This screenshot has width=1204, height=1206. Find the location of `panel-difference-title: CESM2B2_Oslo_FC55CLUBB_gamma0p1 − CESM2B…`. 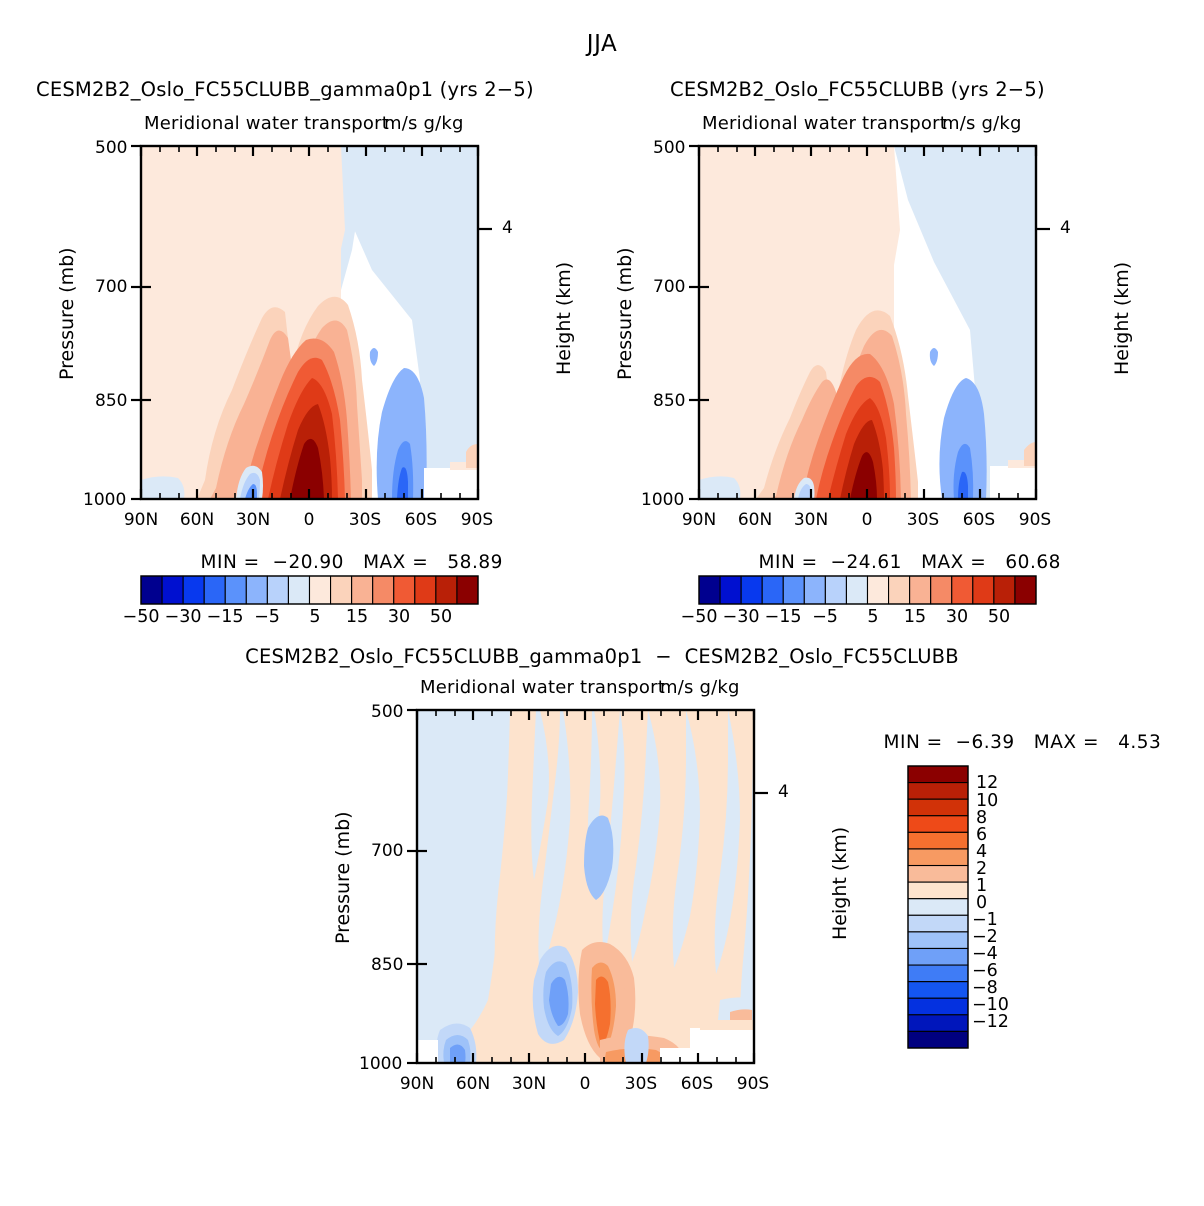

panel-difference-title: CESM2B2_Oslo_FC55CLUBB_gamma0p1 − CESM2B… is located at coordinates (602, 656).